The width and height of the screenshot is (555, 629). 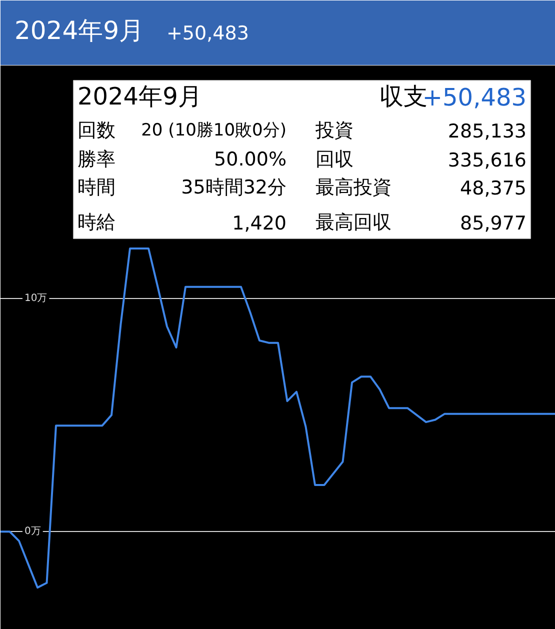 What do you see at coordinates (493, 189) in the screenshot?
I see `annotation: 48,375` at bounding box center [493, 189].